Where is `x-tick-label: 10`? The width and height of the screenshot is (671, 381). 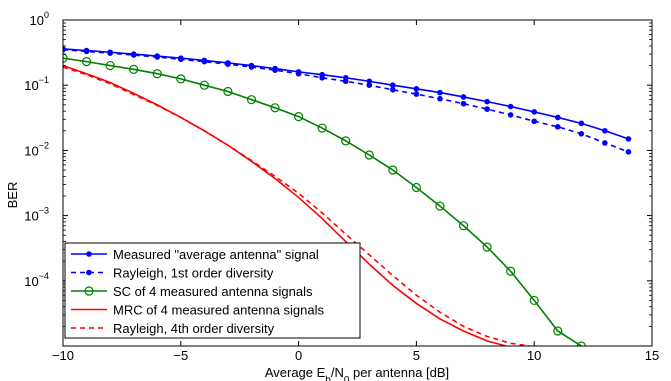
x-tick-label: 10 is located at coordinates (534, 355).